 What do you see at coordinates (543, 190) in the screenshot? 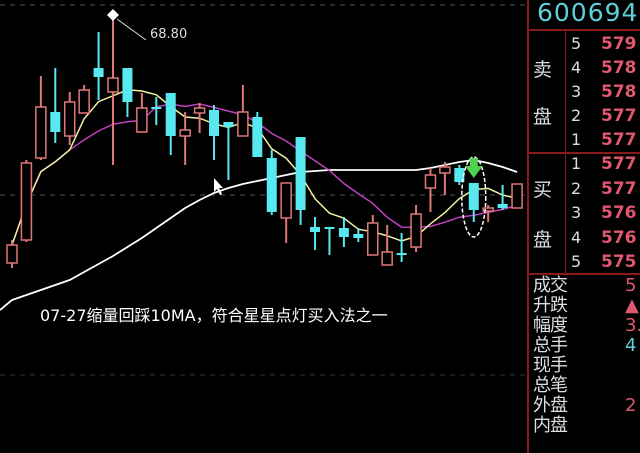
I see `buy-label: 买` at bounding box center [543, 190].